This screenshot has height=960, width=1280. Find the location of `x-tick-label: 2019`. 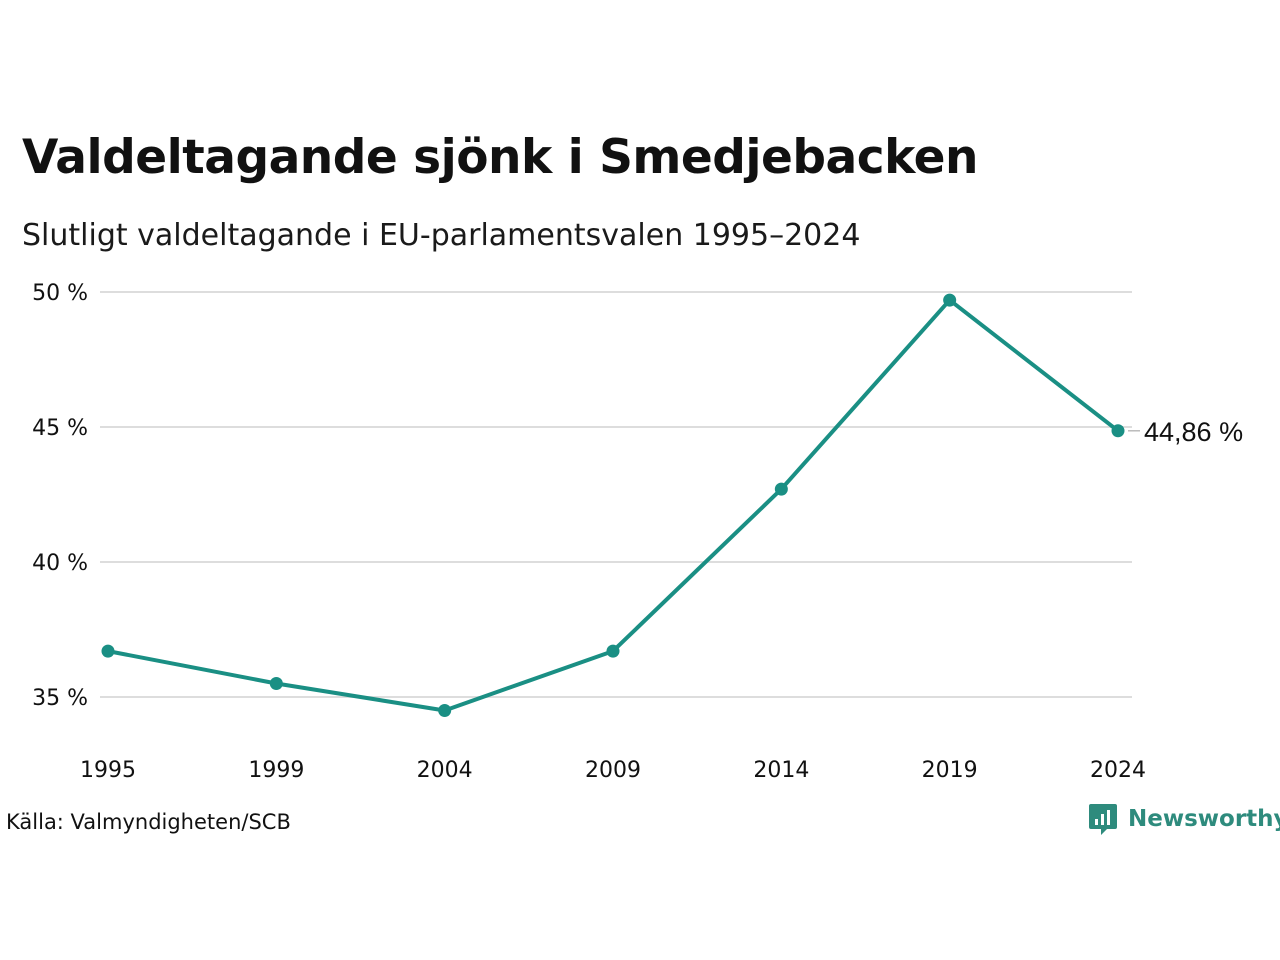

x-tick-label: 2019 is located at coordinates (950, 770).